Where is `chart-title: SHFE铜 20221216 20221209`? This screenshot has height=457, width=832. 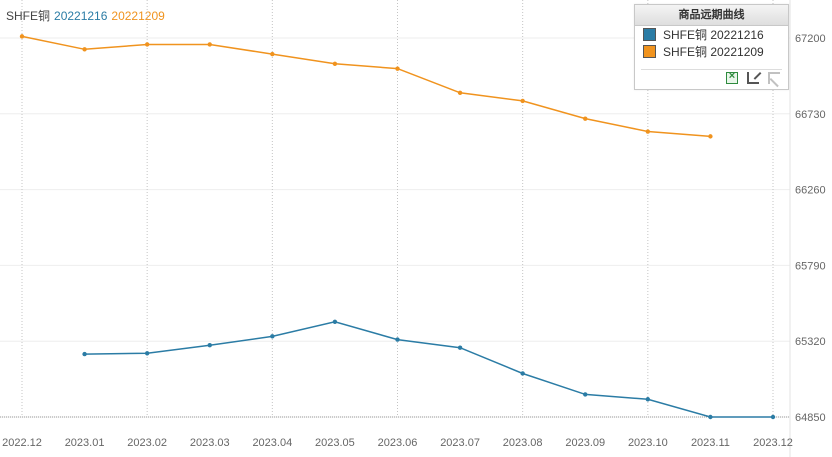
chart-title: SHFE铜 20221216 20221209 is located at coordinates (85, 15).